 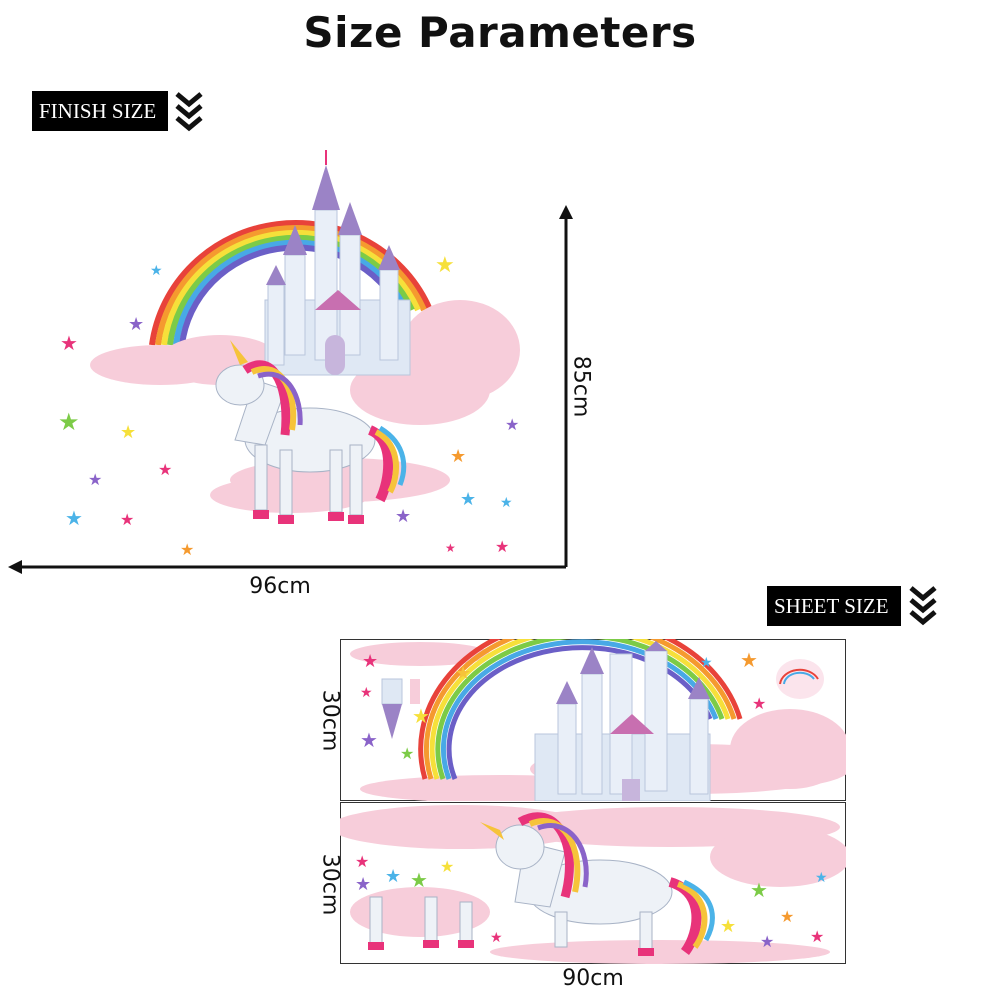 What do you see at coordinates (100, 111) in the screenshot?
I see `finish-size-tag: FINISH SIZE` at bounding box center [100, 111].